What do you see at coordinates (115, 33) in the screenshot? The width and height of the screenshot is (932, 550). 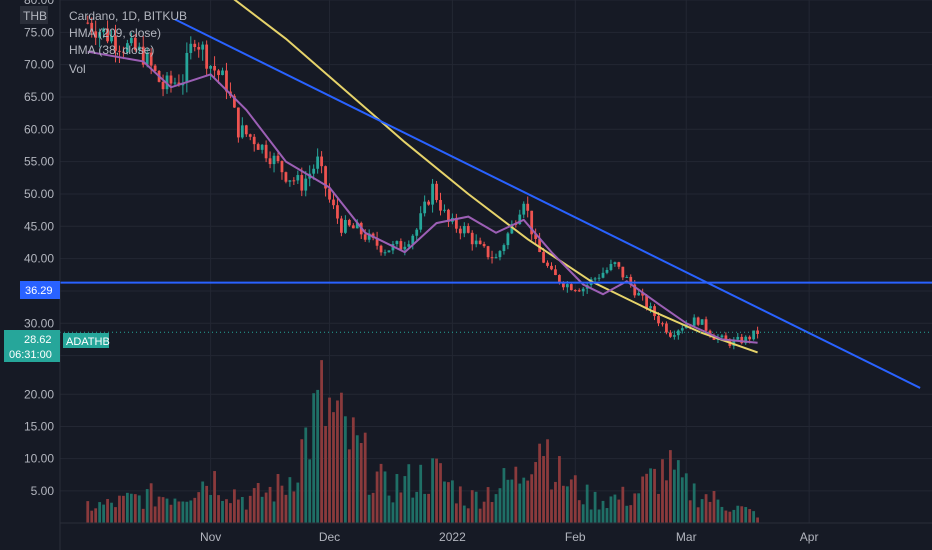 I see `hma-209-legend: HMA (209, close)` at bounding box center [115, 33].